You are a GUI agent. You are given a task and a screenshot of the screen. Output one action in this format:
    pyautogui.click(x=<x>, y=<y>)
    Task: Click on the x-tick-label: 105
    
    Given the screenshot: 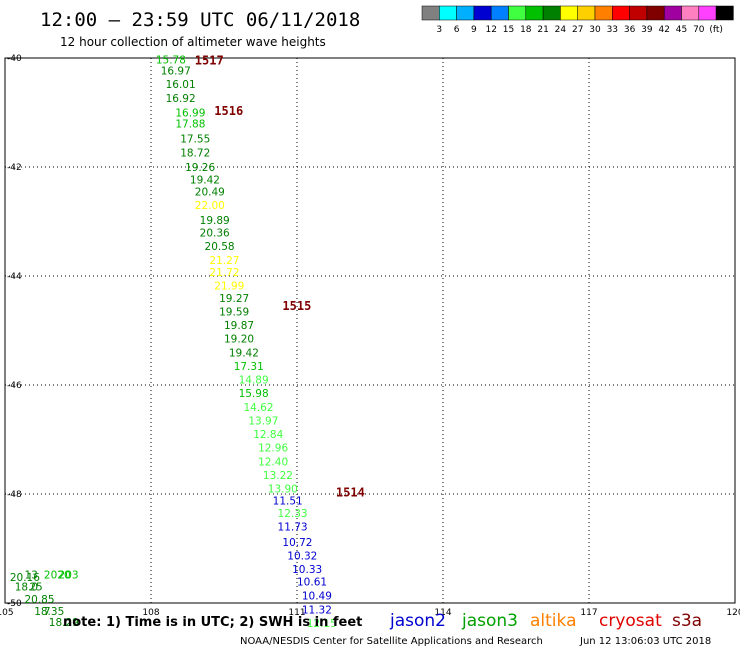 What is the action you would take?
    pyautogui.click(x=7, y=613)
    